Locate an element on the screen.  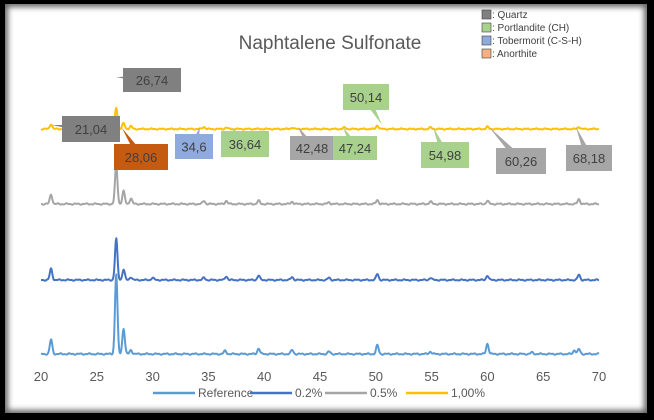
legend-label: 0.2% is located at coordinates (309, 393).